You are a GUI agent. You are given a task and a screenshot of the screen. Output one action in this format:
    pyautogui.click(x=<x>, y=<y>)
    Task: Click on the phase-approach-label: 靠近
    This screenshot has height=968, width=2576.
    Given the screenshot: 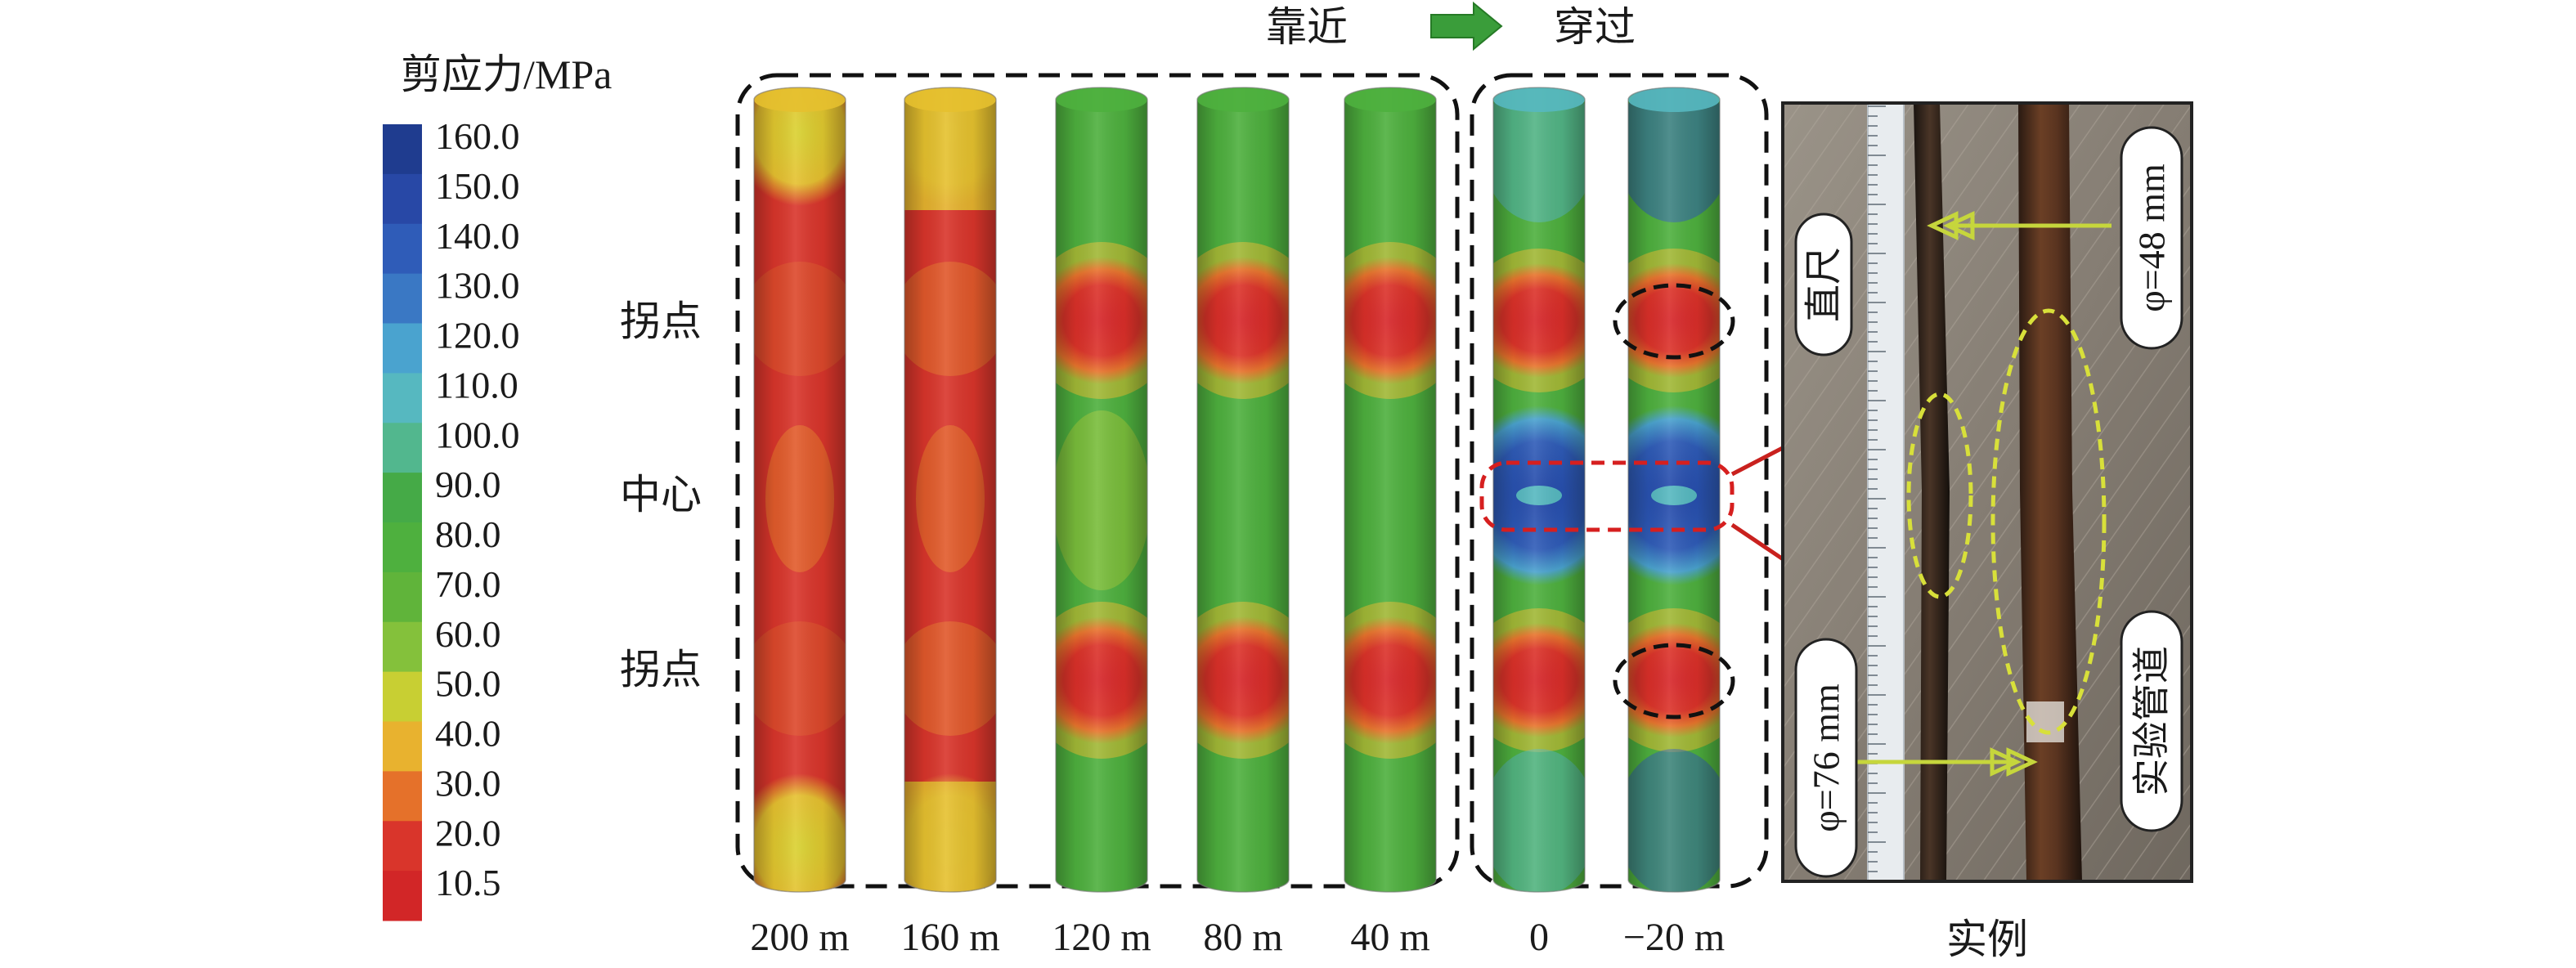 What is the action you would take?
    pyautogui.click(x=1307, y=27)
    